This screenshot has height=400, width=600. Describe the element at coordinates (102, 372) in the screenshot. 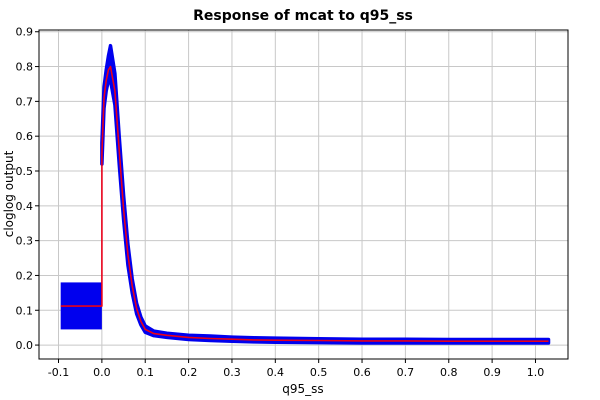

I see `x-tick-label: 0.0` at that location.